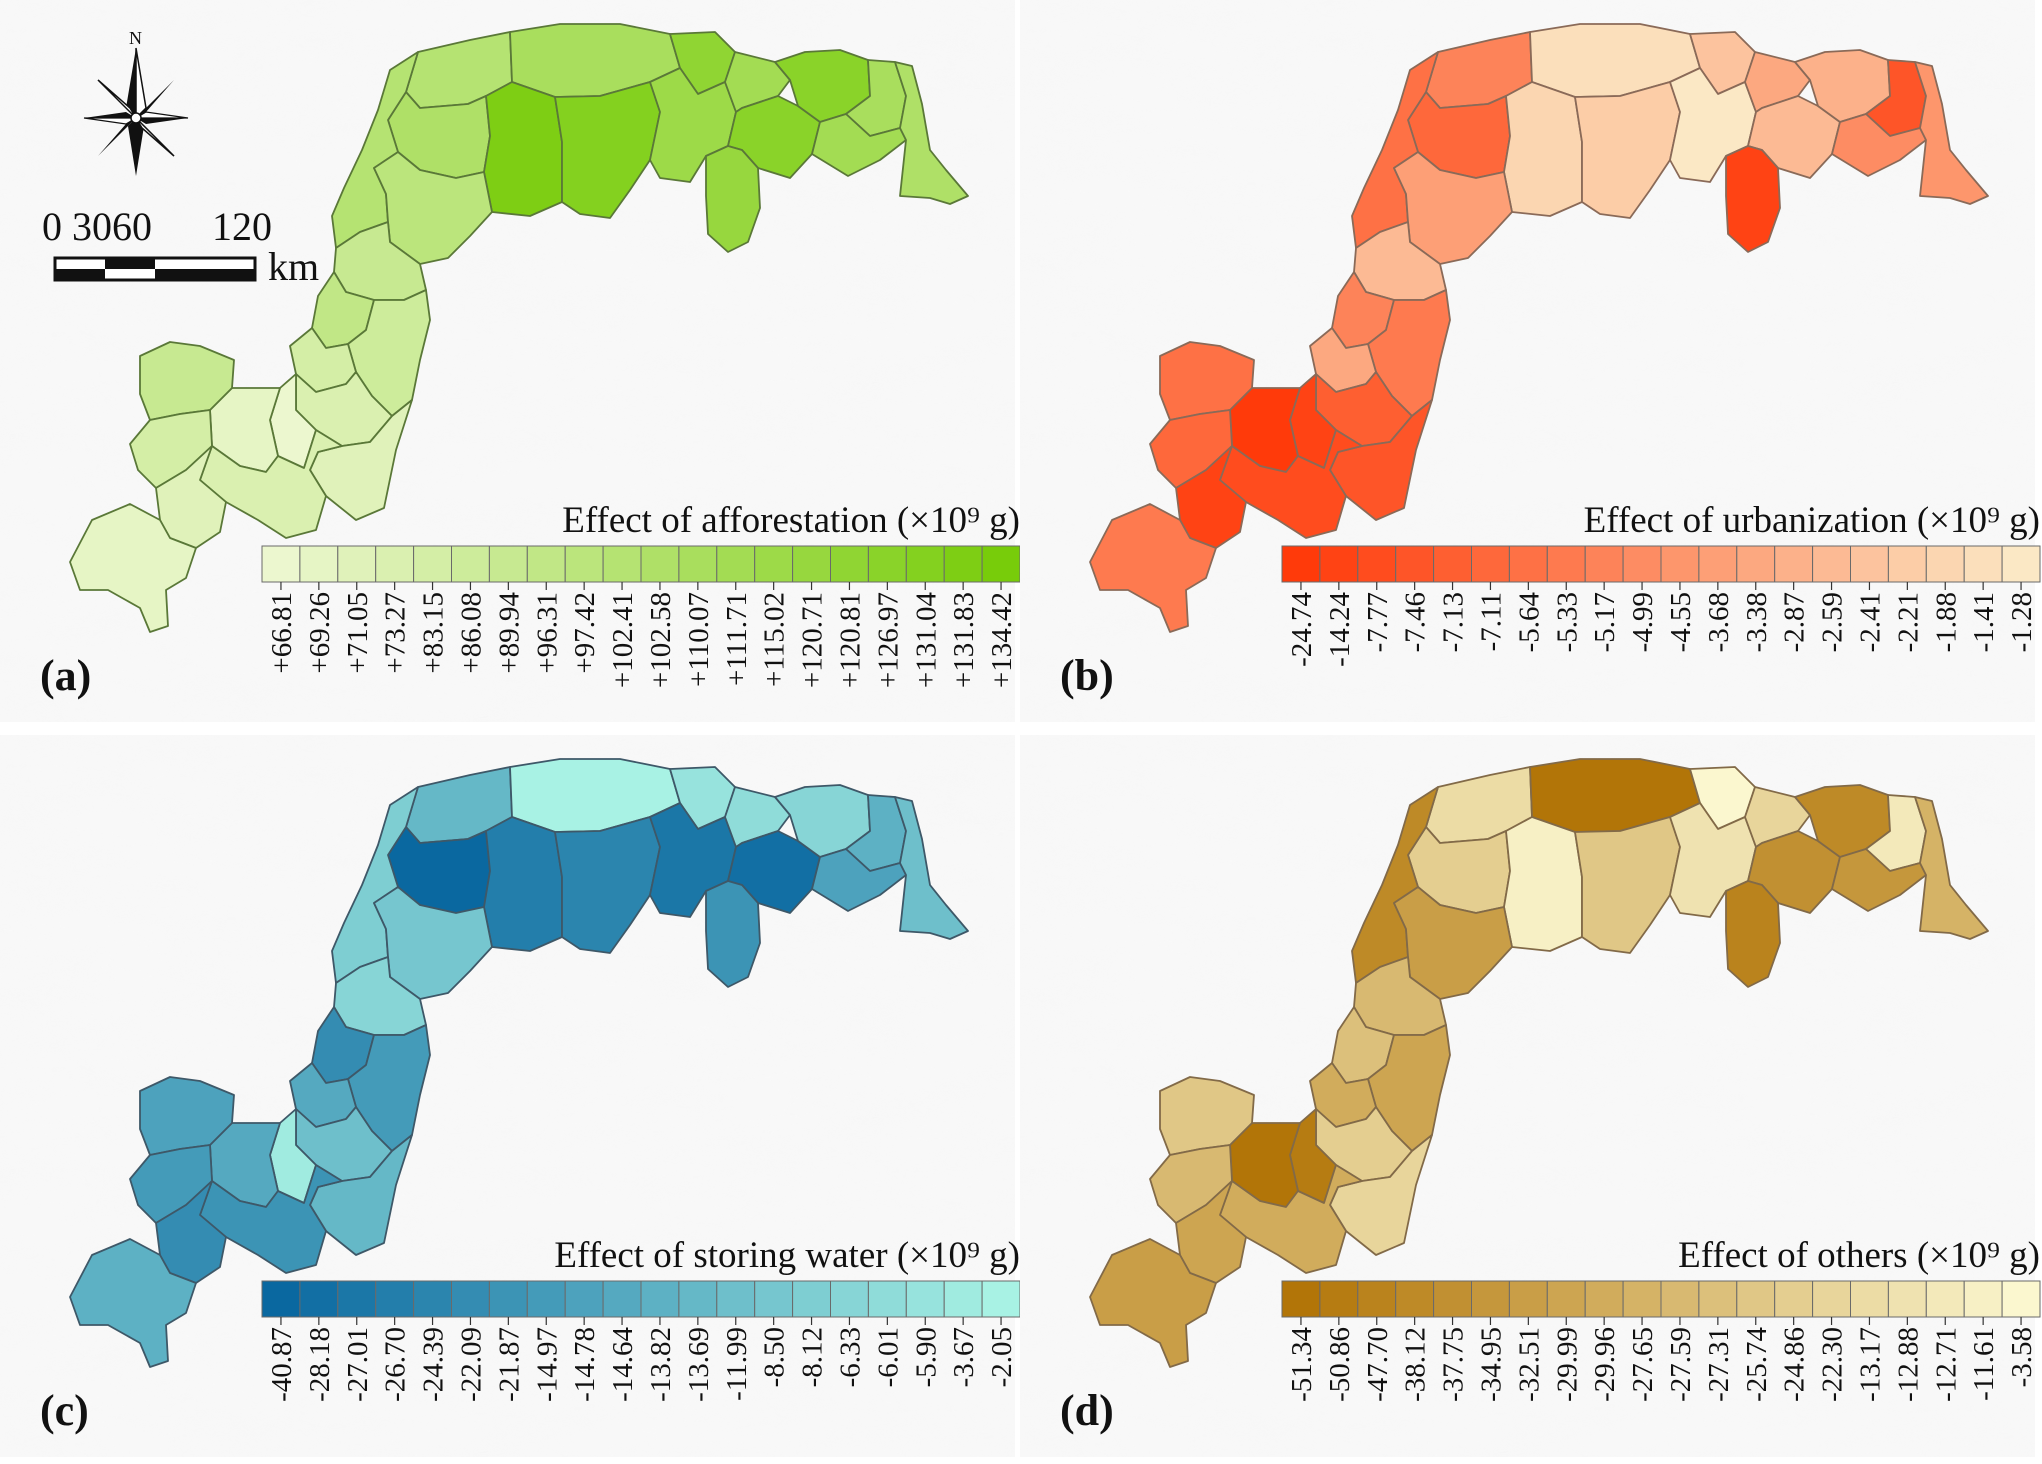  I want to click on panel-label: (a), so click(65, 675).